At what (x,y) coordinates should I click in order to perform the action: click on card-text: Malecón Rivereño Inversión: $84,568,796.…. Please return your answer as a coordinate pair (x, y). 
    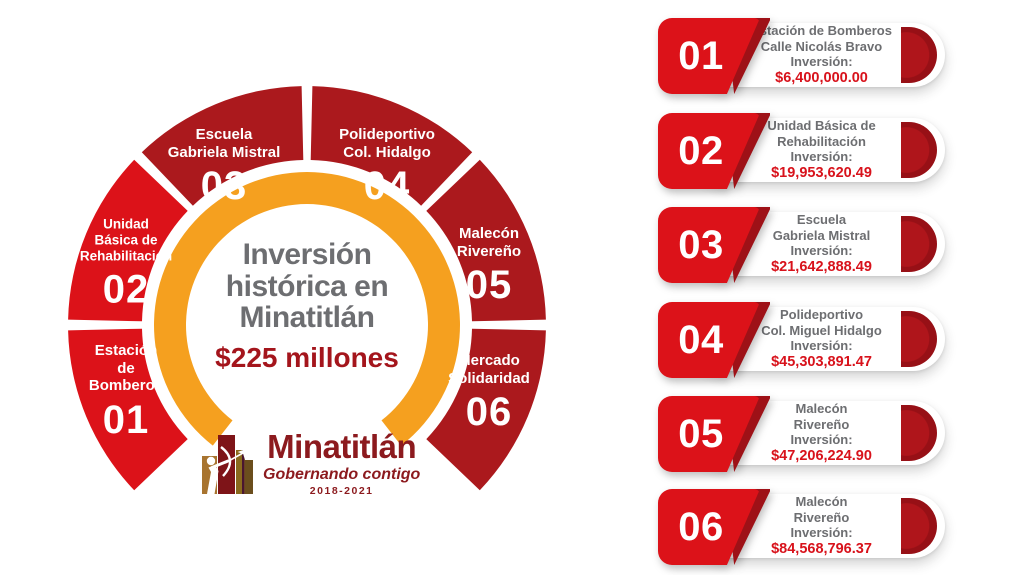
    Looking at the image, I should click on (821, 526).